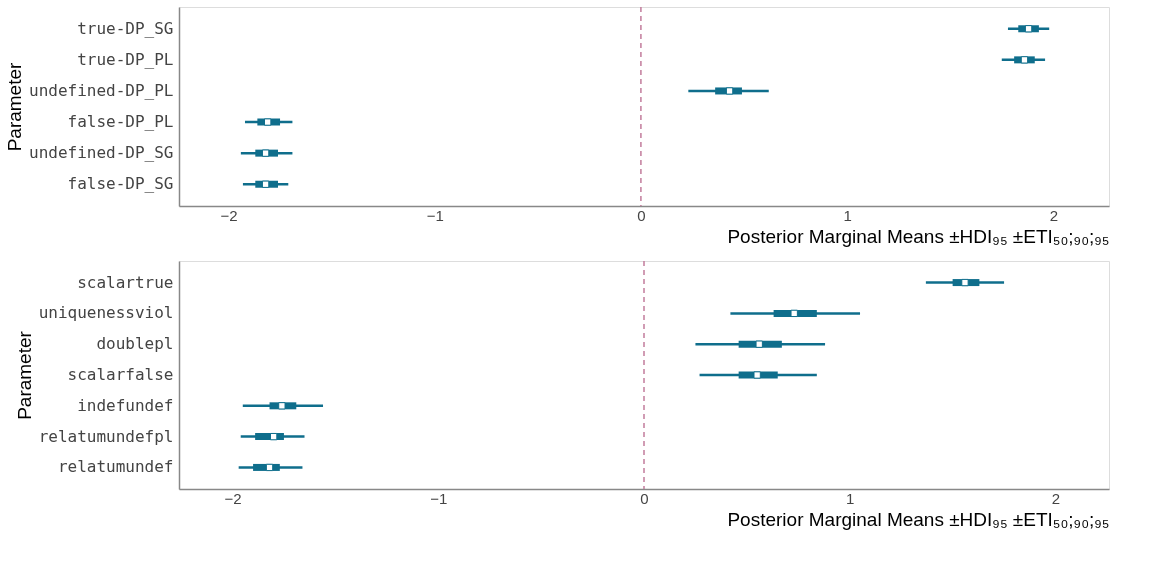 The width and height of the screenshot is (1165, 576). I want to click on y-tick-label: false-DP_PL, so click(120, 122).